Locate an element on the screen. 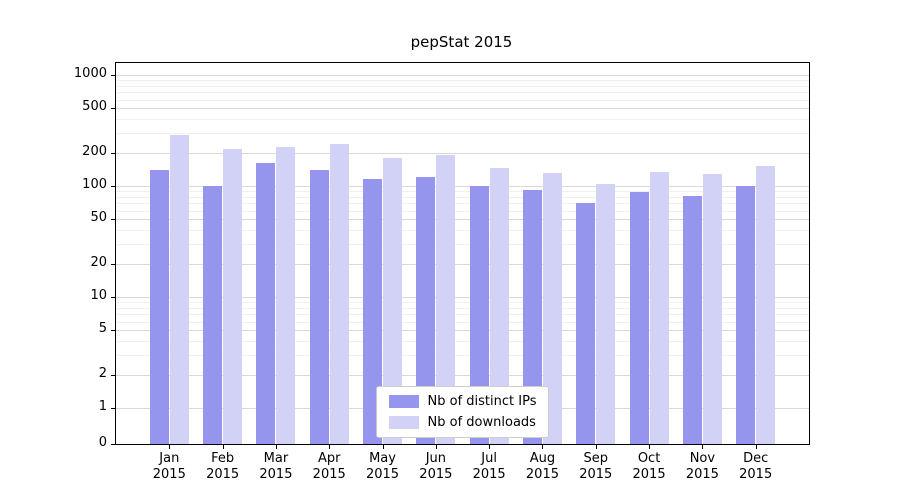  legend-item-distinct-ips: Nb of distinct IPs is located at coordinates (462, 401).